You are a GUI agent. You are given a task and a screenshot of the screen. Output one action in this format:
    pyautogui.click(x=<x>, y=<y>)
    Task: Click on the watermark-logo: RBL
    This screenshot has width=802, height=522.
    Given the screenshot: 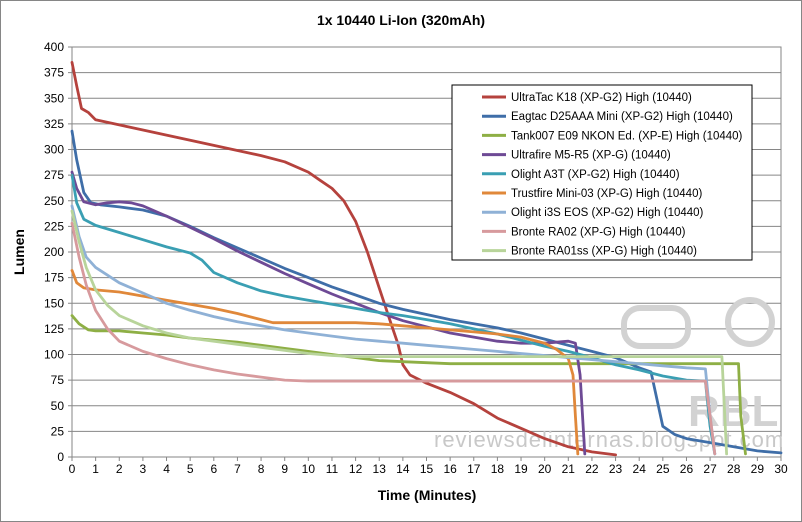 What is the action you would take?
    pyautogui.click(x=699, y=366)
    